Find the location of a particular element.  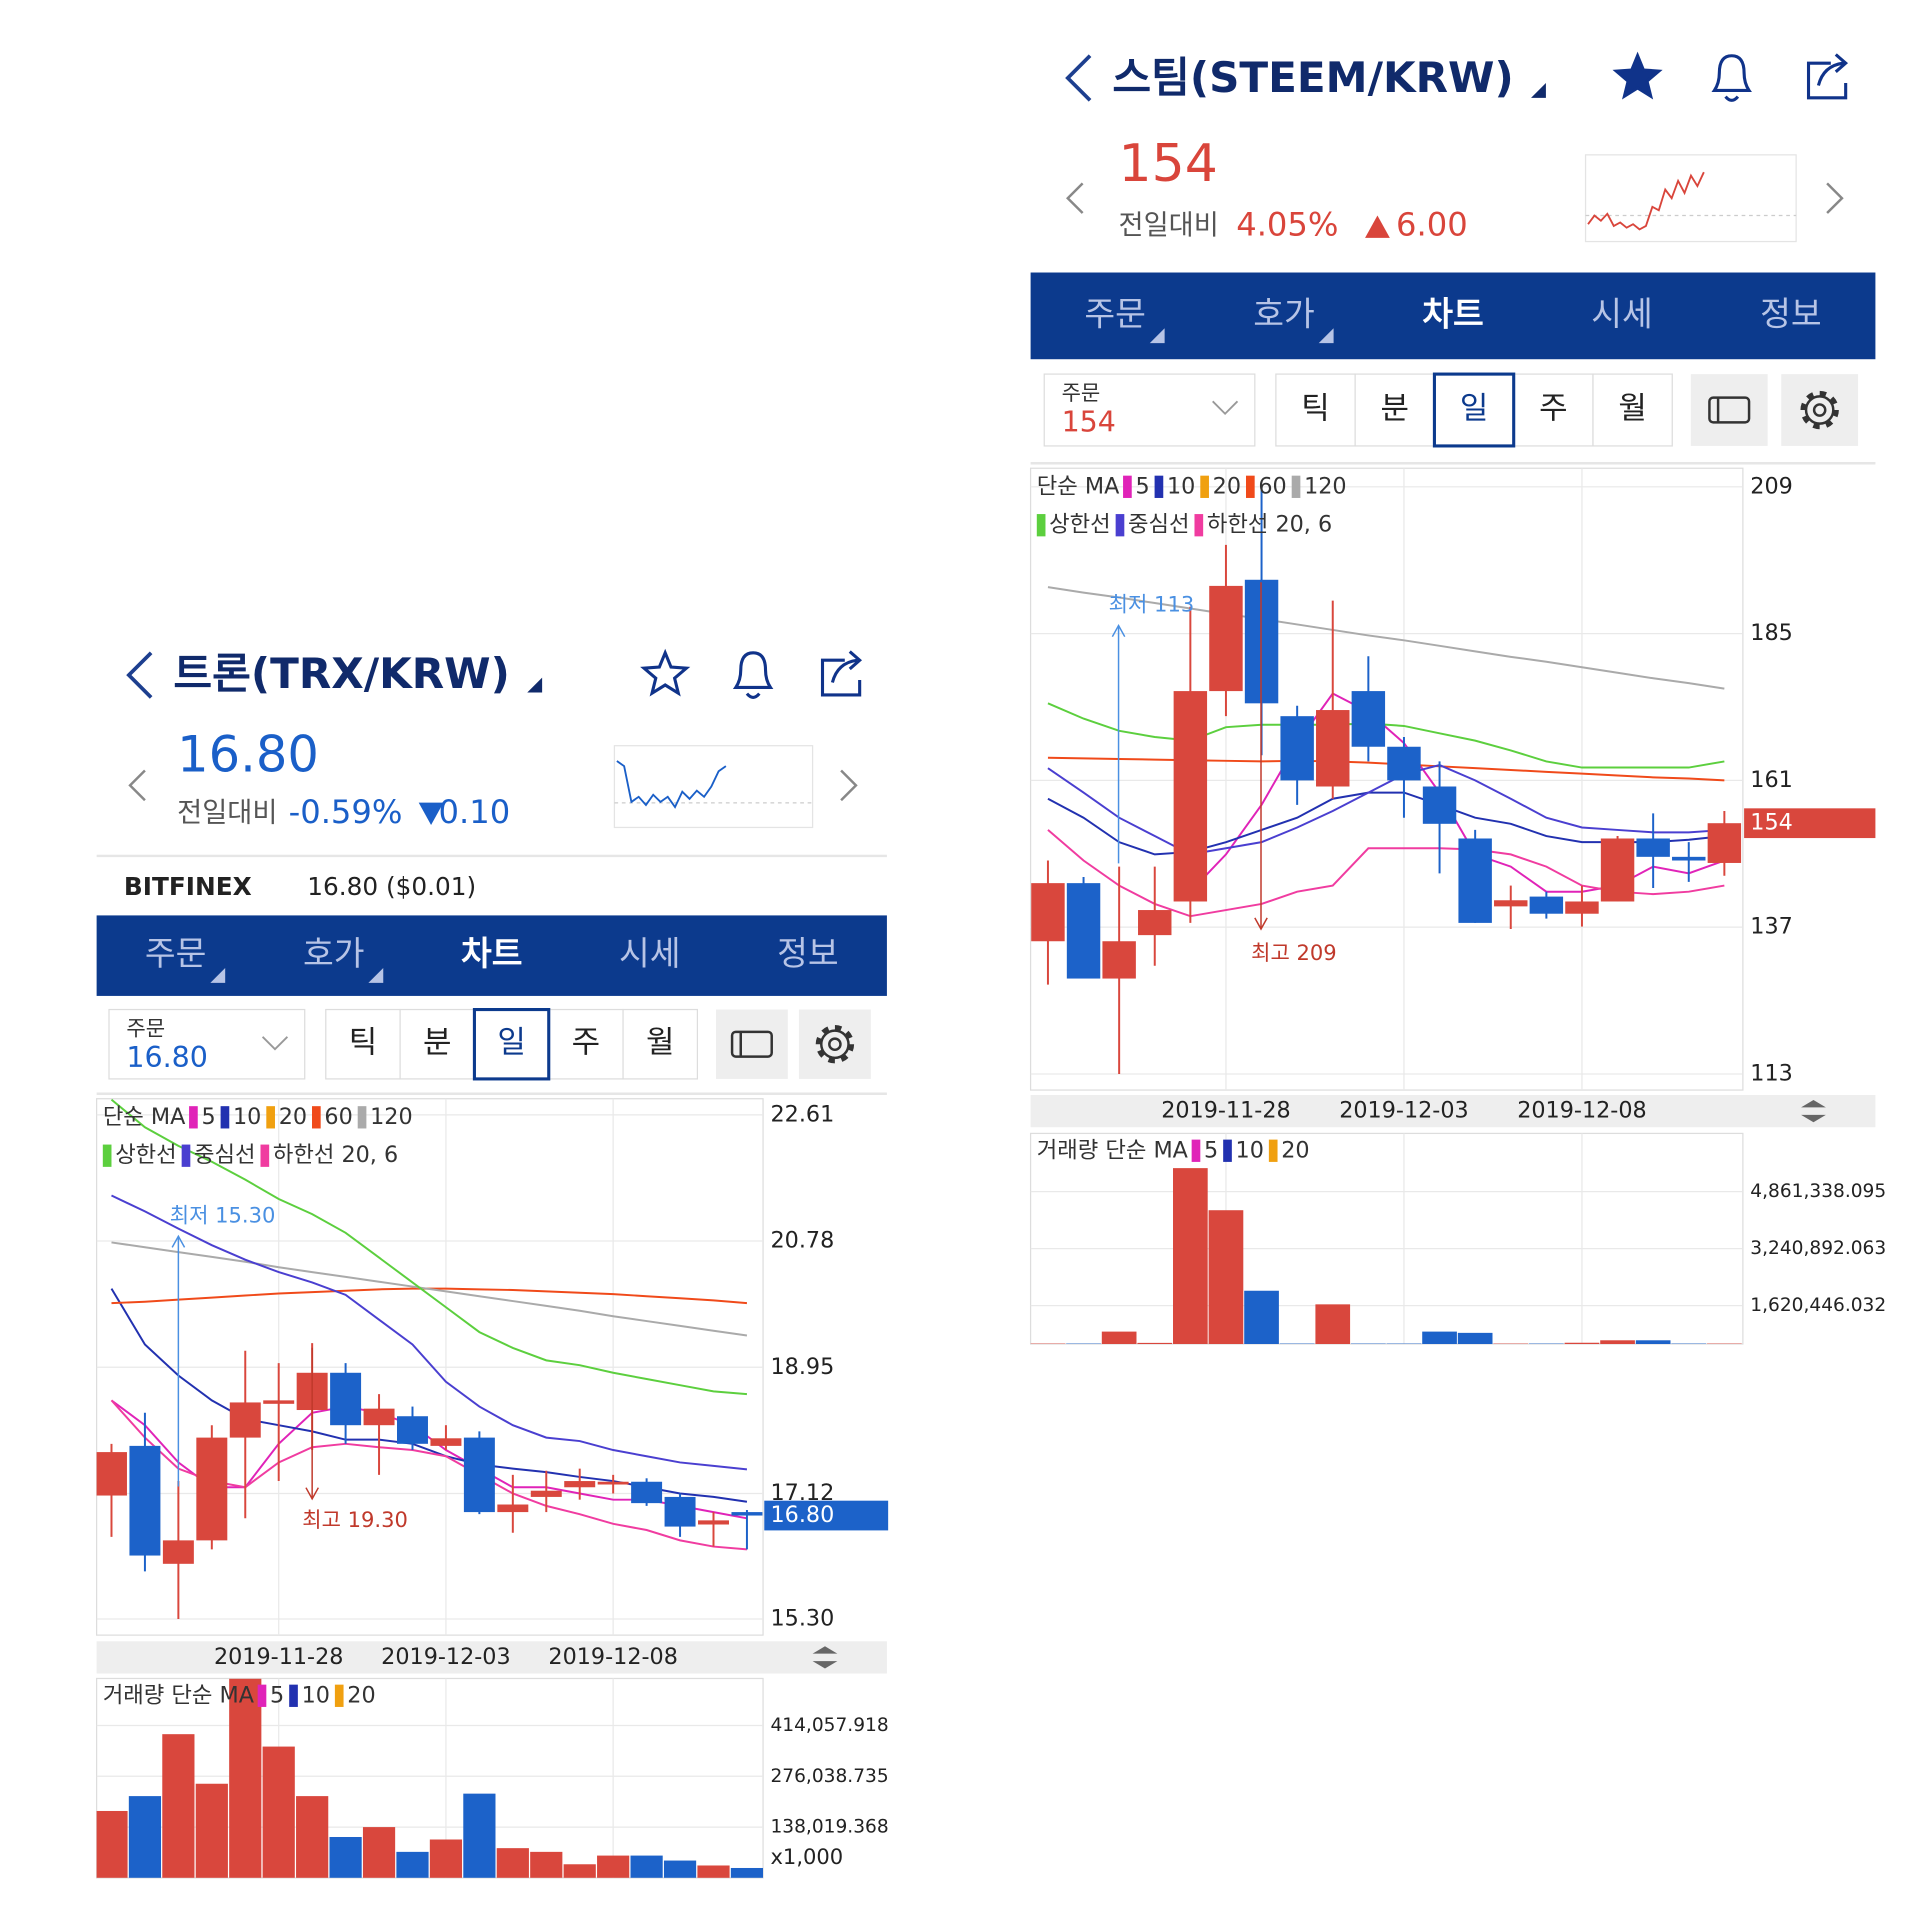

high-annotation: 최고 209 is located at coordinates (1294, 952).